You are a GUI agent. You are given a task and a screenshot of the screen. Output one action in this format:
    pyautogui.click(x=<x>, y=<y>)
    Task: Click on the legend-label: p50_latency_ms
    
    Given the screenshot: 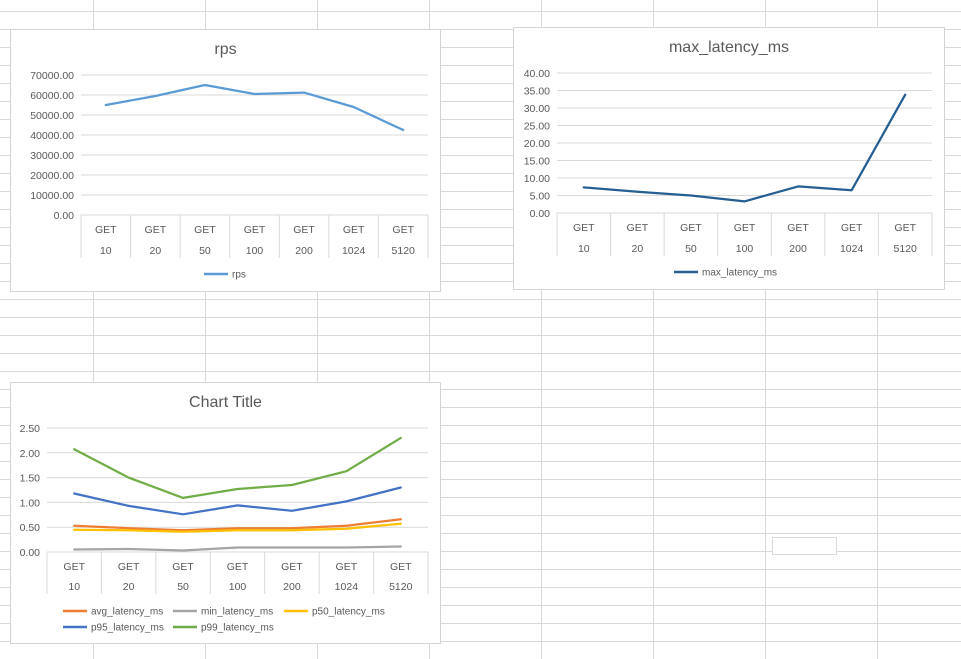 What is the action you would take?
    pyautogui.click(x=348, y=612)
    